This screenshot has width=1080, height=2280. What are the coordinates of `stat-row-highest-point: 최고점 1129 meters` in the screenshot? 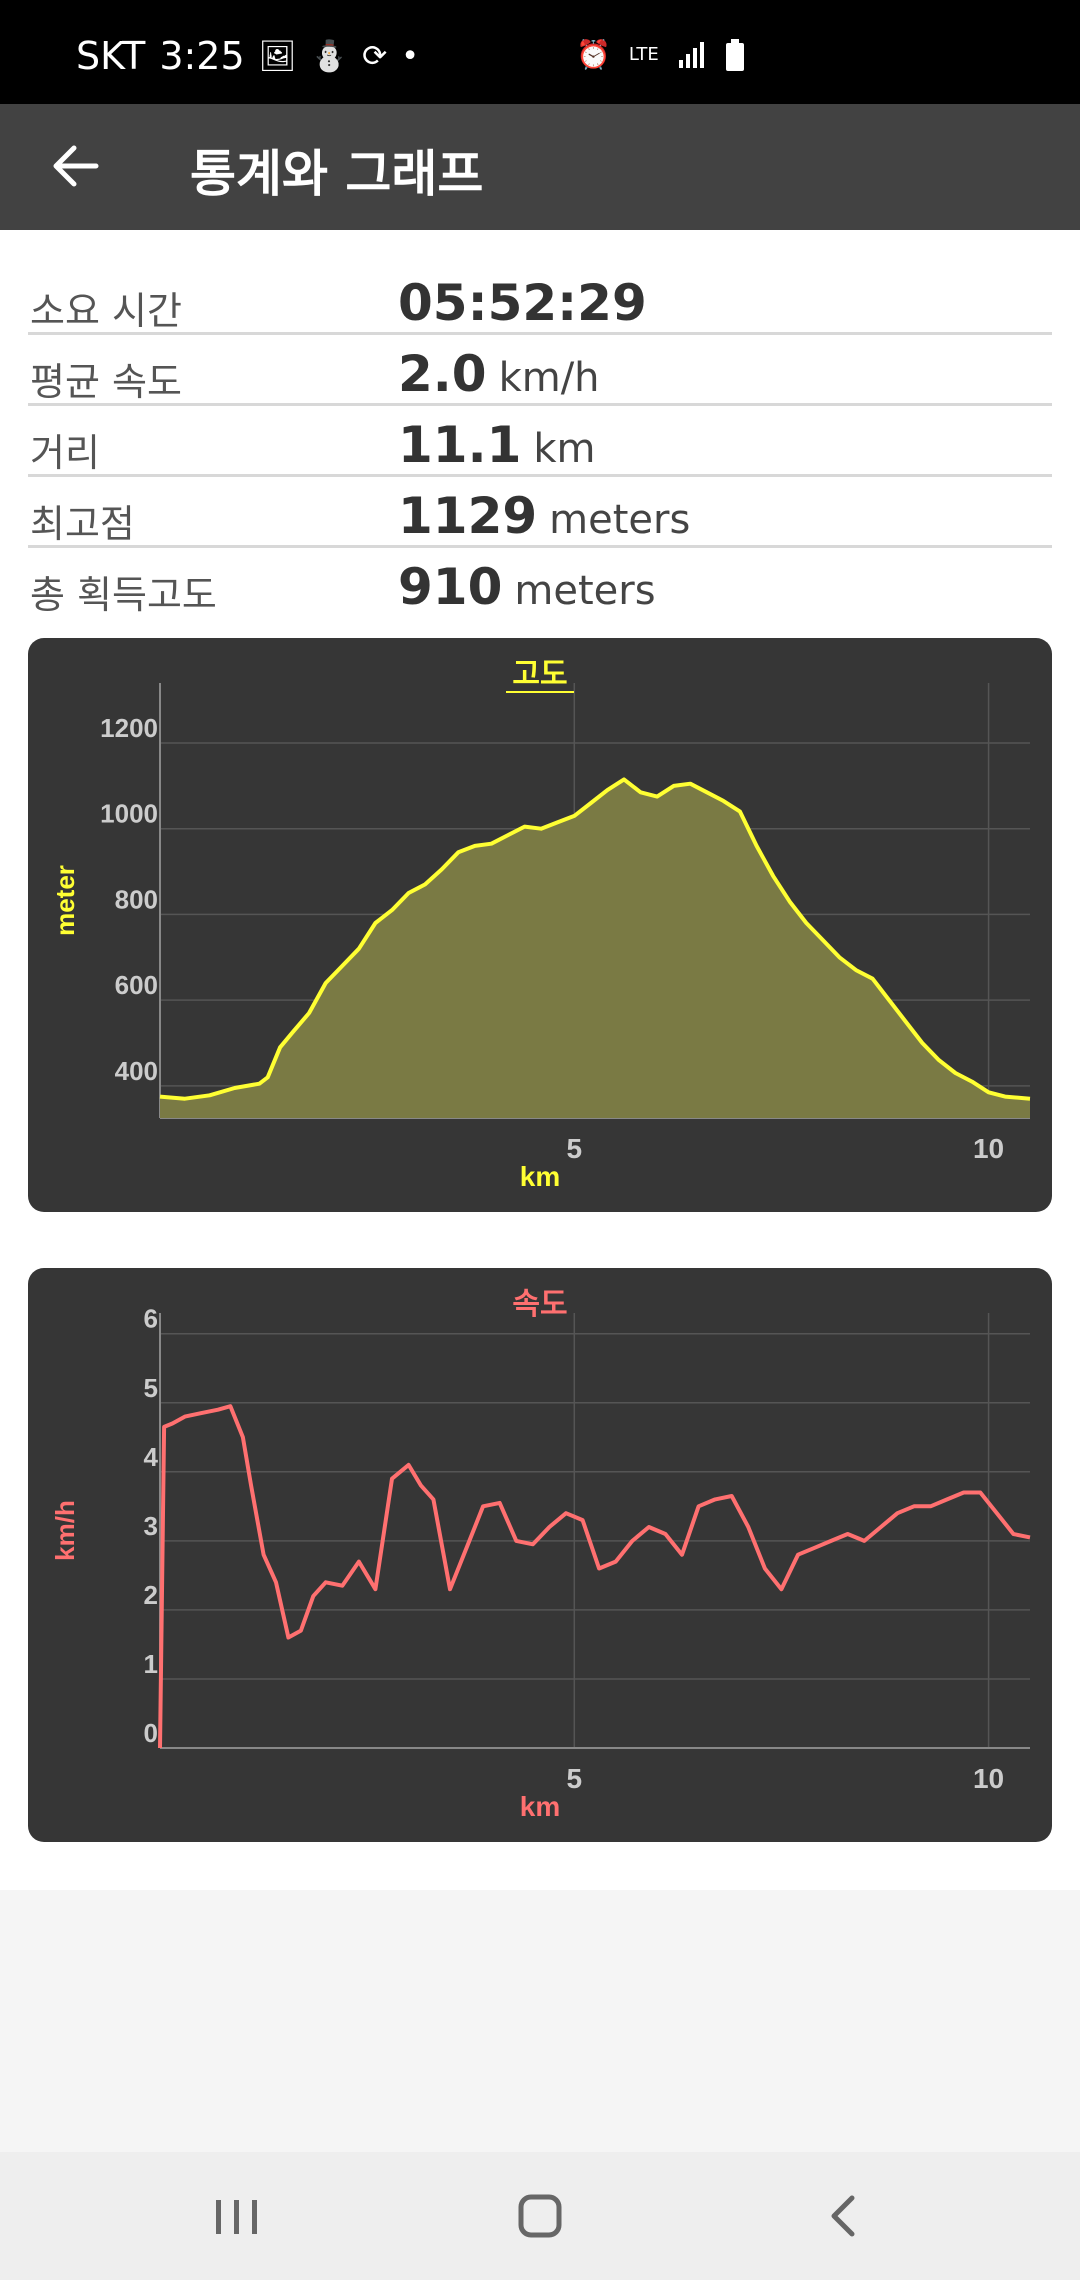 It's located at (540, 512).